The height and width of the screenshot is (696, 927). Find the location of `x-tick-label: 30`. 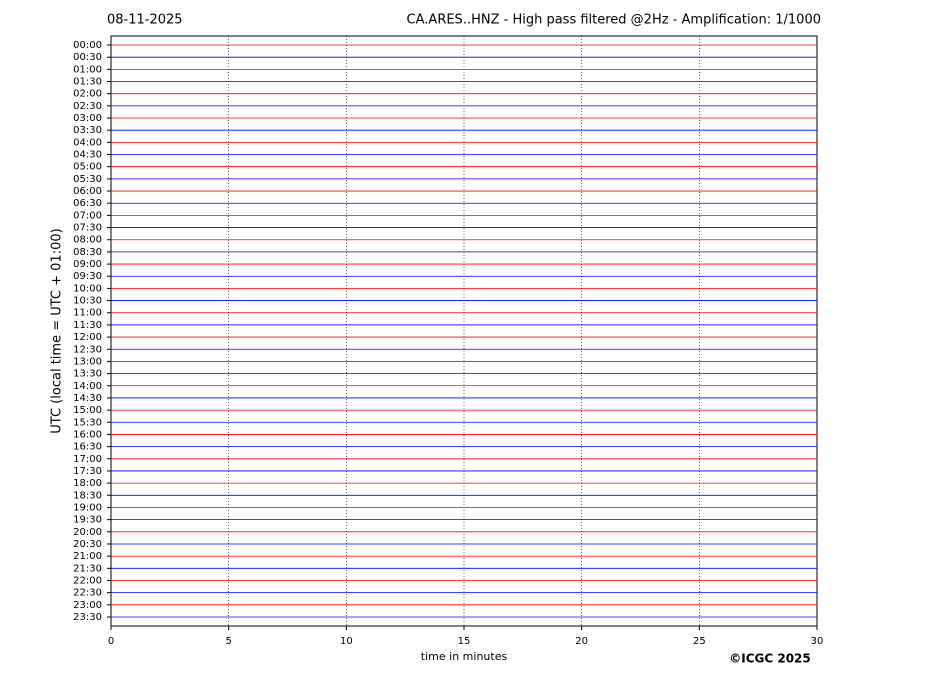

x-tick-label: 30 is located at coordinates (817, 641).